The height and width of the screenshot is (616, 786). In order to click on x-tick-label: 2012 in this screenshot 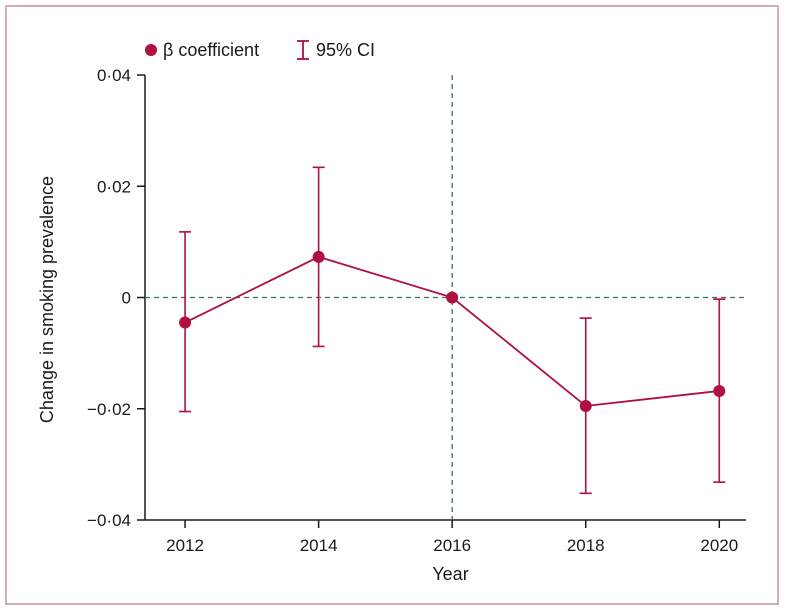, I will do `click(185, 545)`.